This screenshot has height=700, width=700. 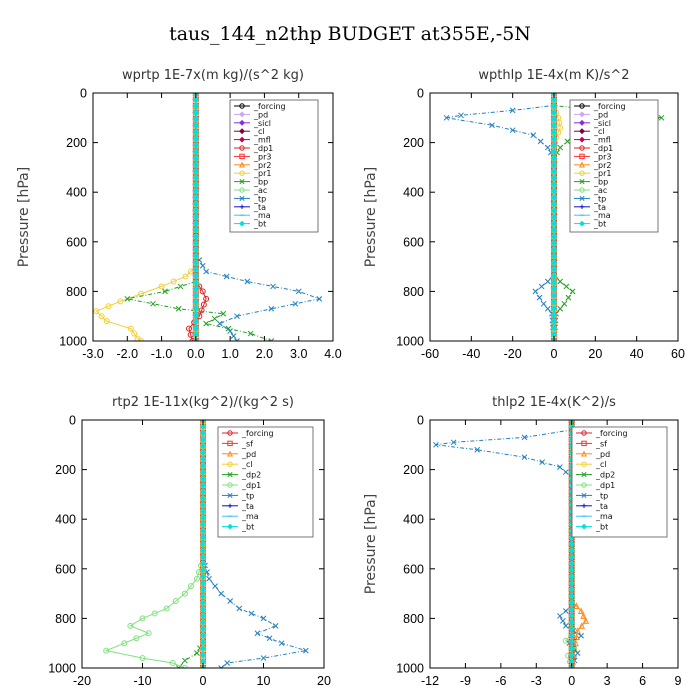 What do you see at coordinates (76, 292) in the screenshot?
I see `y-tick-label: 800` at bounding box center [76, 292].